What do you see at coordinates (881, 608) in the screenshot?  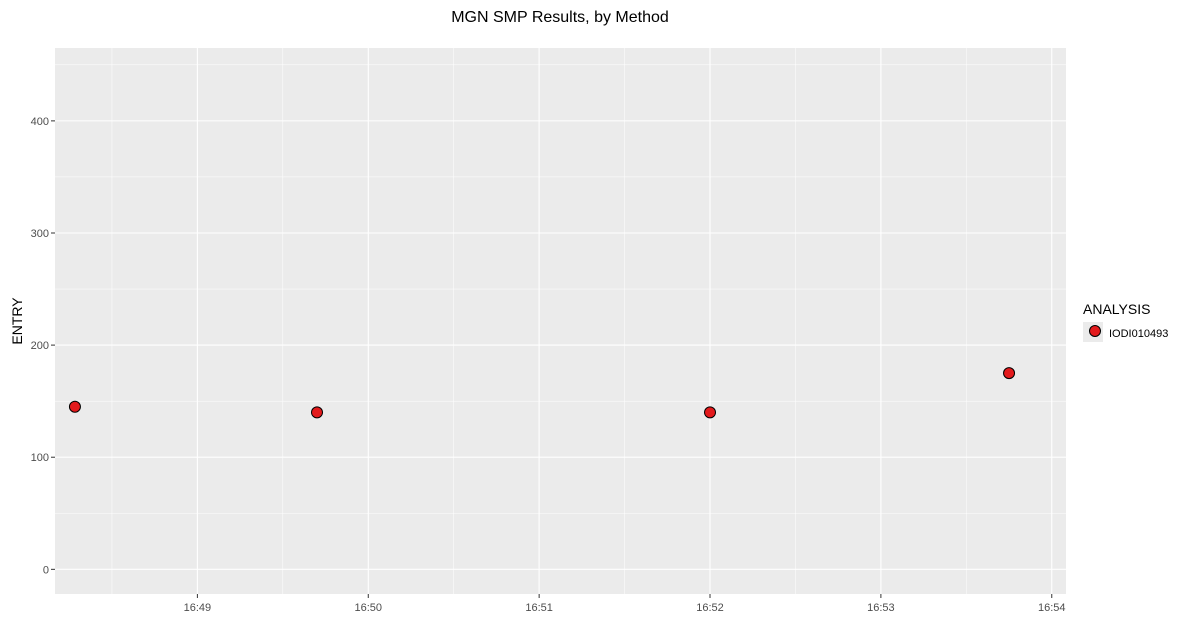 I see `x-tick-label: 16:53` at bounding box center [881, 608].